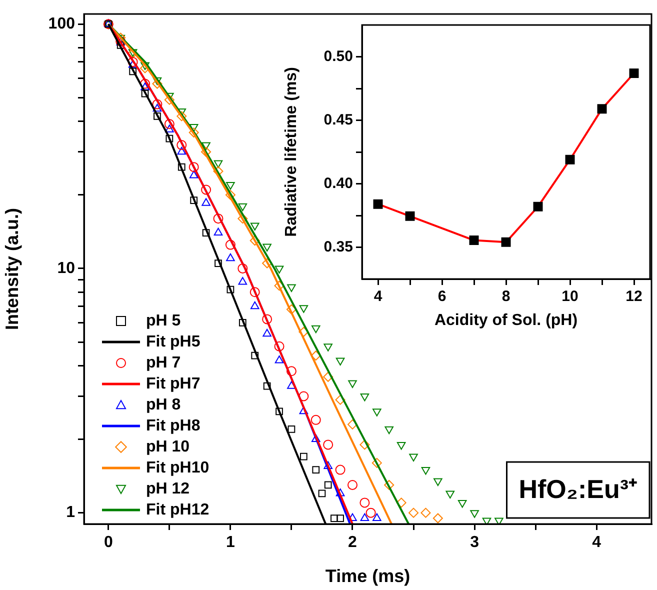 The image size is (657, 590). Describe the element at coordinates (367, 576) in the screenshot. I see `x-axis-title: Time (ms)` at that location.